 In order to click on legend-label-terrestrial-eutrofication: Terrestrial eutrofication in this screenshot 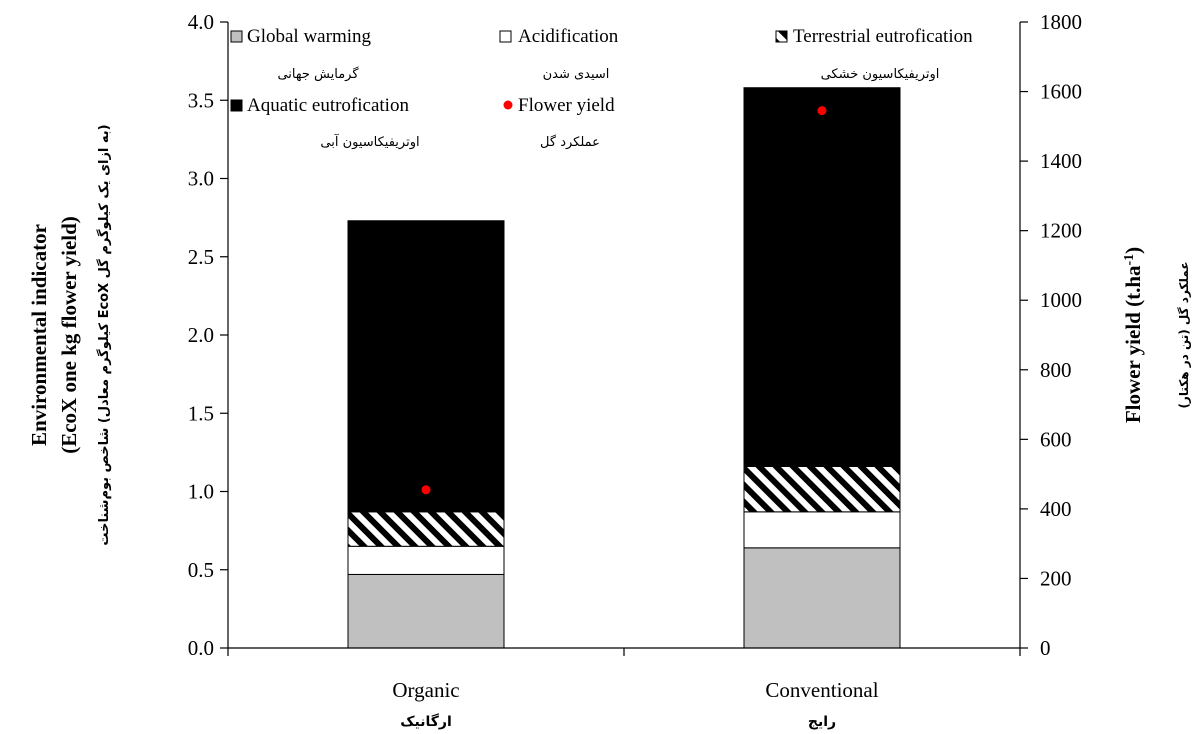, I will do `click(883, 36)`.